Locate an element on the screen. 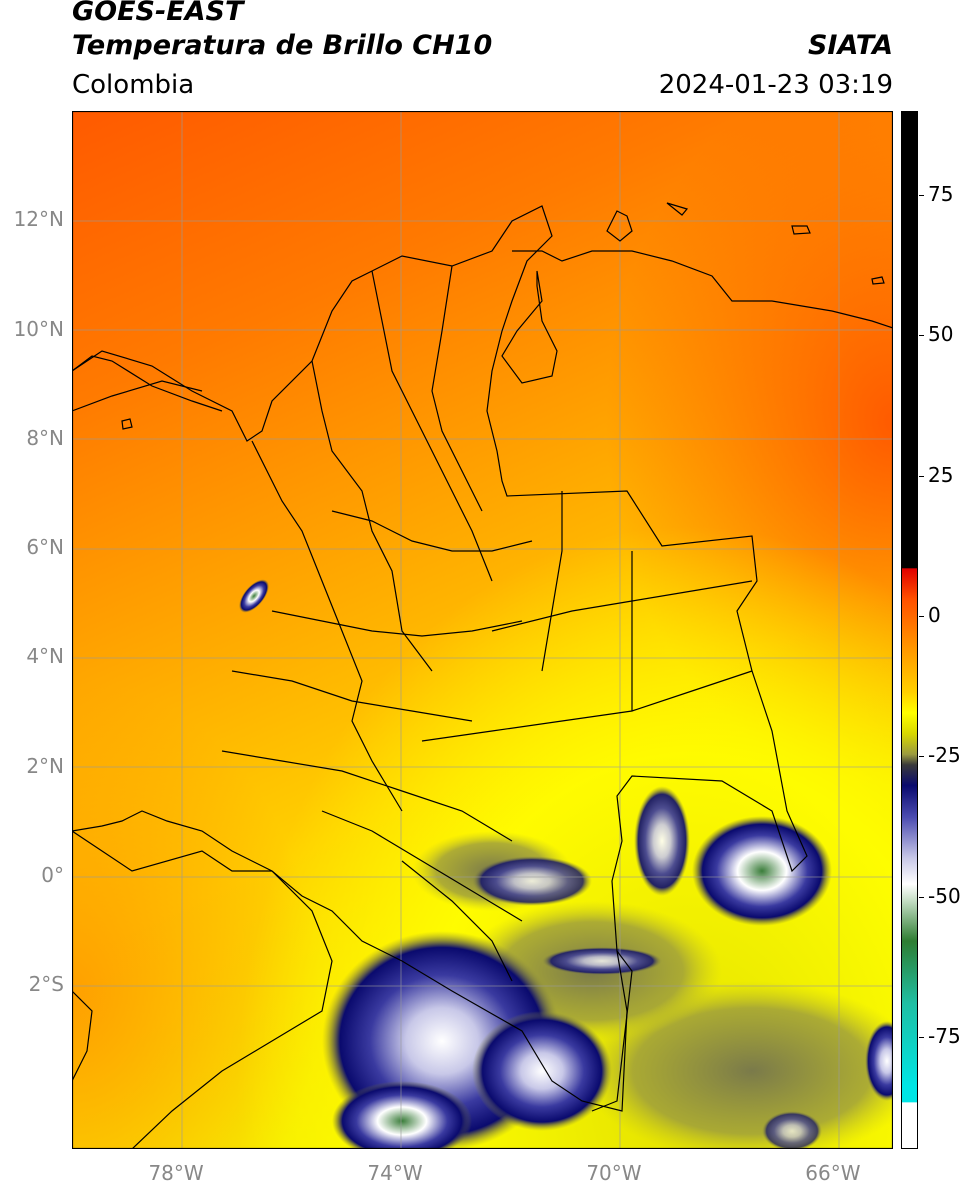 The image size is (966, 1190). latitude-label: 6°N is located at coordinates (45, 547).